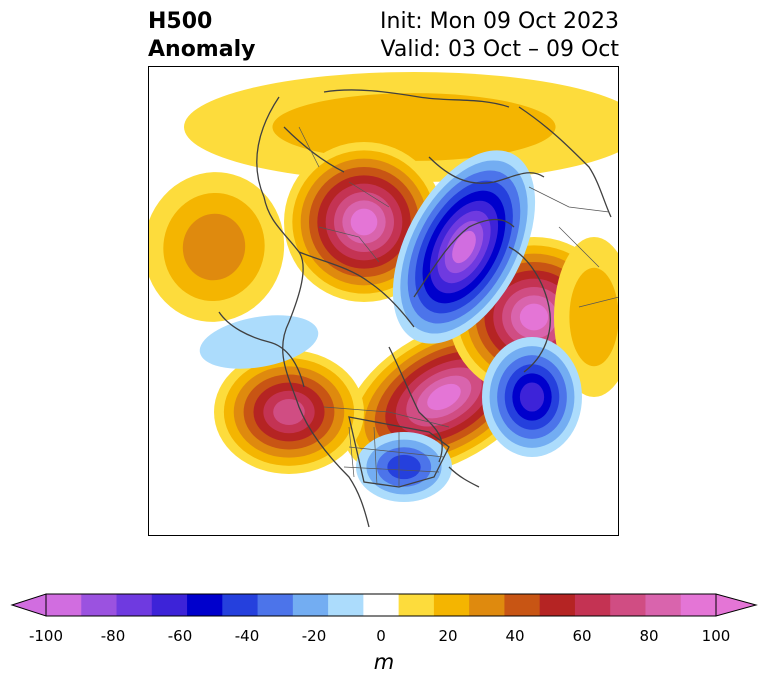 The width and height of the screenshot is (768, 686). I want to click on colorbar-tick-label: -20, so click(314, 636).